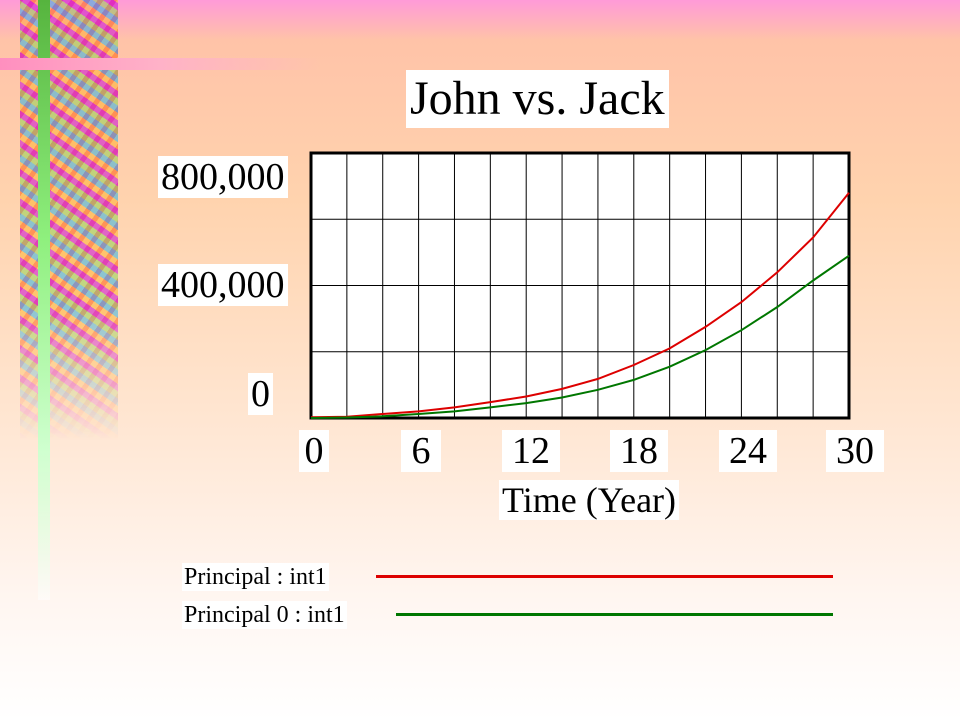 The height and width of the screenshot is (720, 960). Describe the element at coordinates (223, 177) in the screenshot. I see `y-tick-label: 800,000` at that location.